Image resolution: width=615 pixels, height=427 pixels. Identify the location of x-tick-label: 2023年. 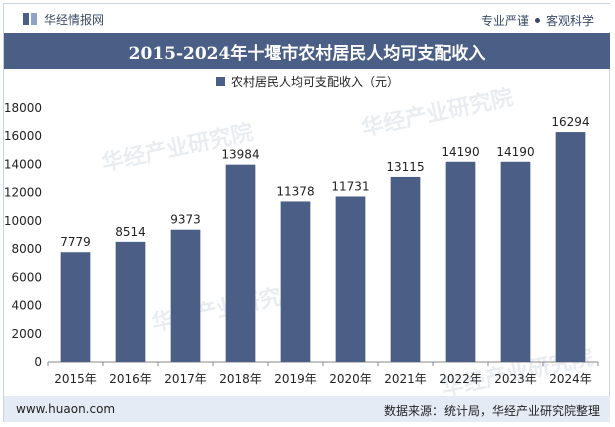
(515, 379).